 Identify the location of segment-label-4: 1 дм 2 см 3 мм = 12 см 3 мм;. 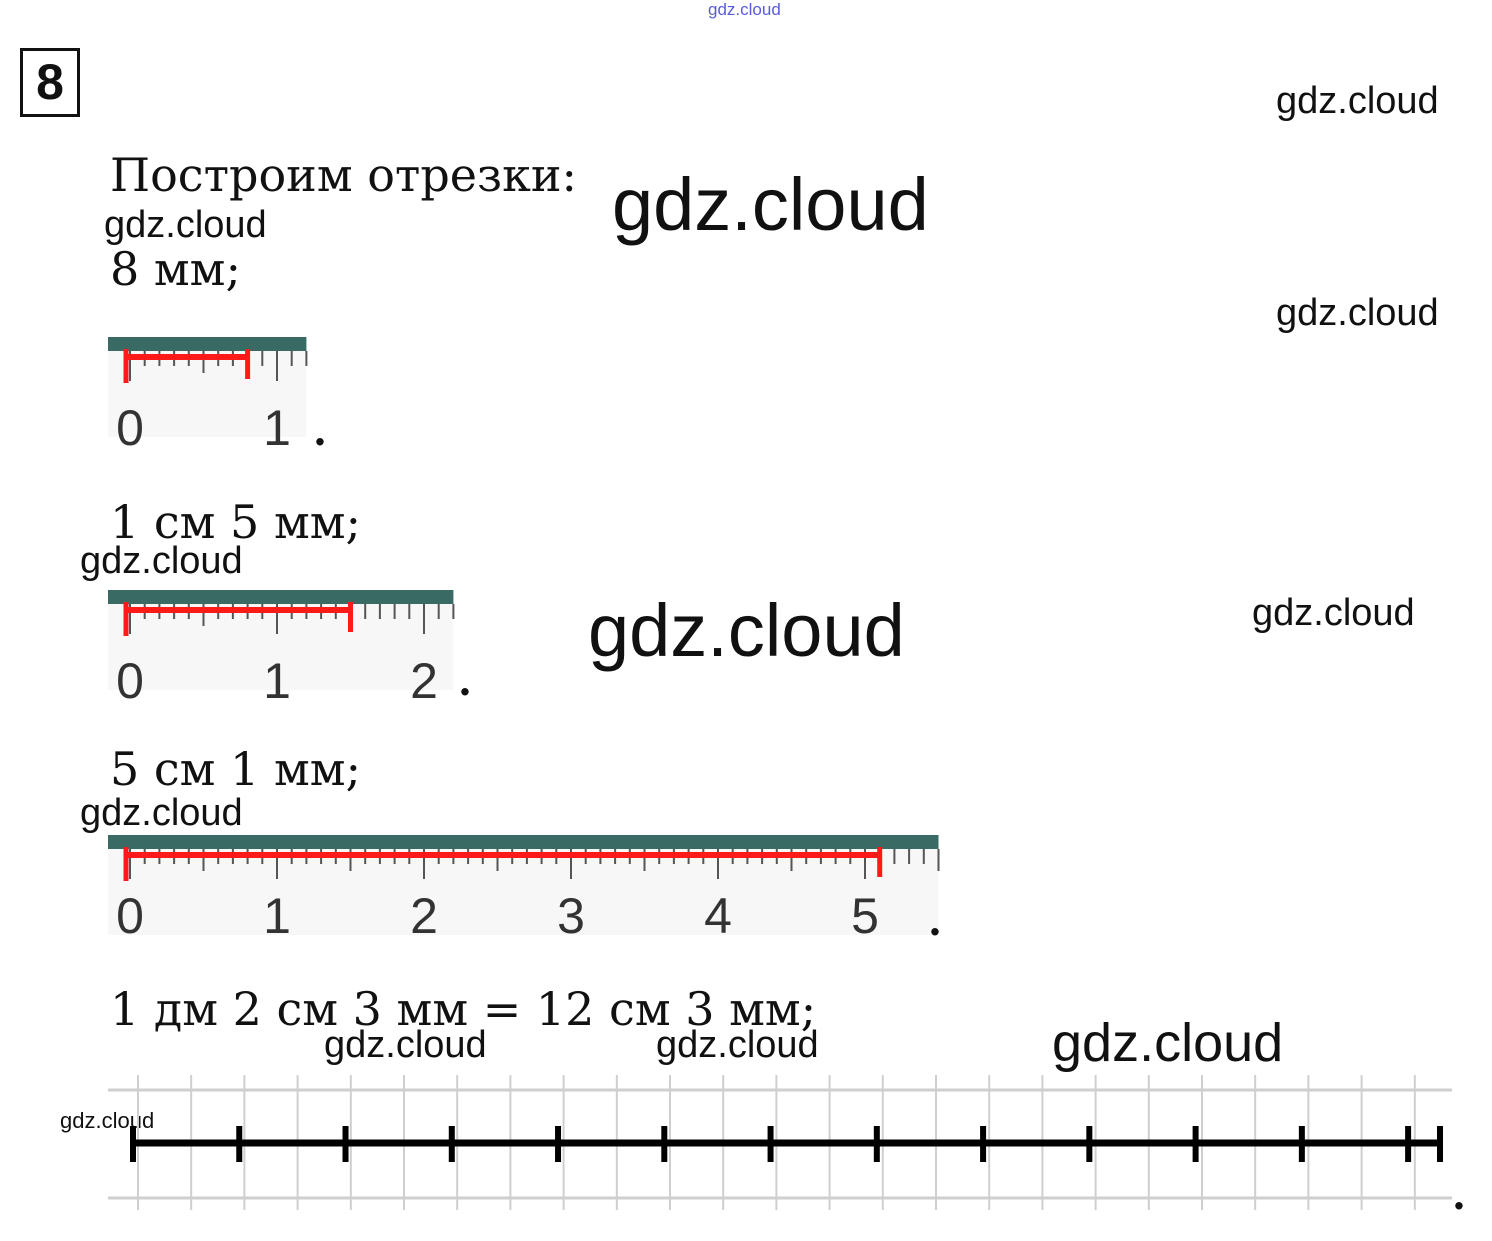
(463, 1009).